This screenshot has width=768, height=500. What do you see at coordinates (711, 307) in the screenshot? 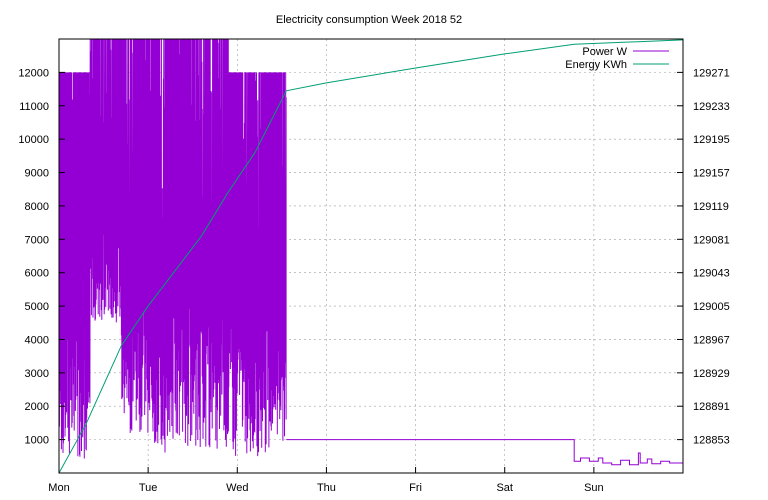
I see `right-tick-label: 129005` at bounding box center [711, 307].